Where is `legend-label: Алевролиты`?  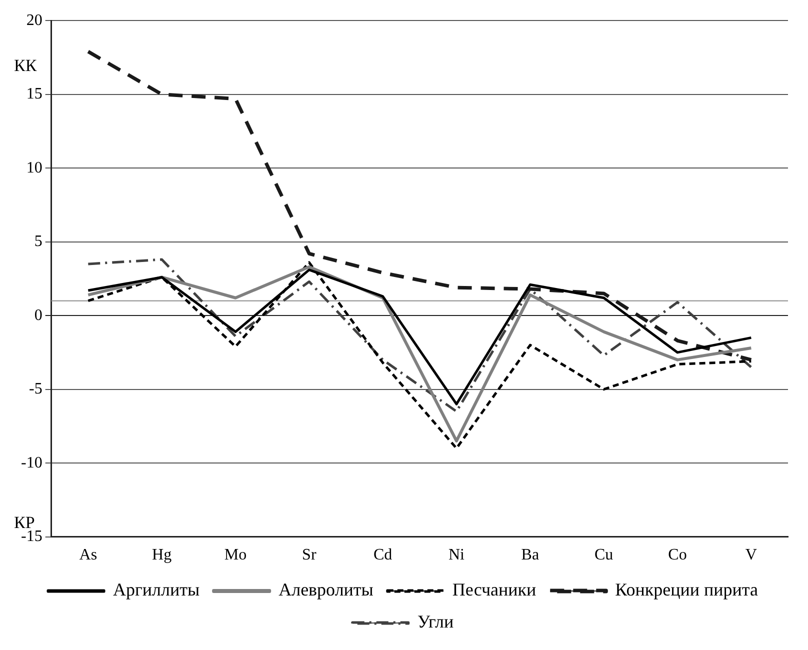 legend-label: Алевролиты is located at coordinates (326, 590).